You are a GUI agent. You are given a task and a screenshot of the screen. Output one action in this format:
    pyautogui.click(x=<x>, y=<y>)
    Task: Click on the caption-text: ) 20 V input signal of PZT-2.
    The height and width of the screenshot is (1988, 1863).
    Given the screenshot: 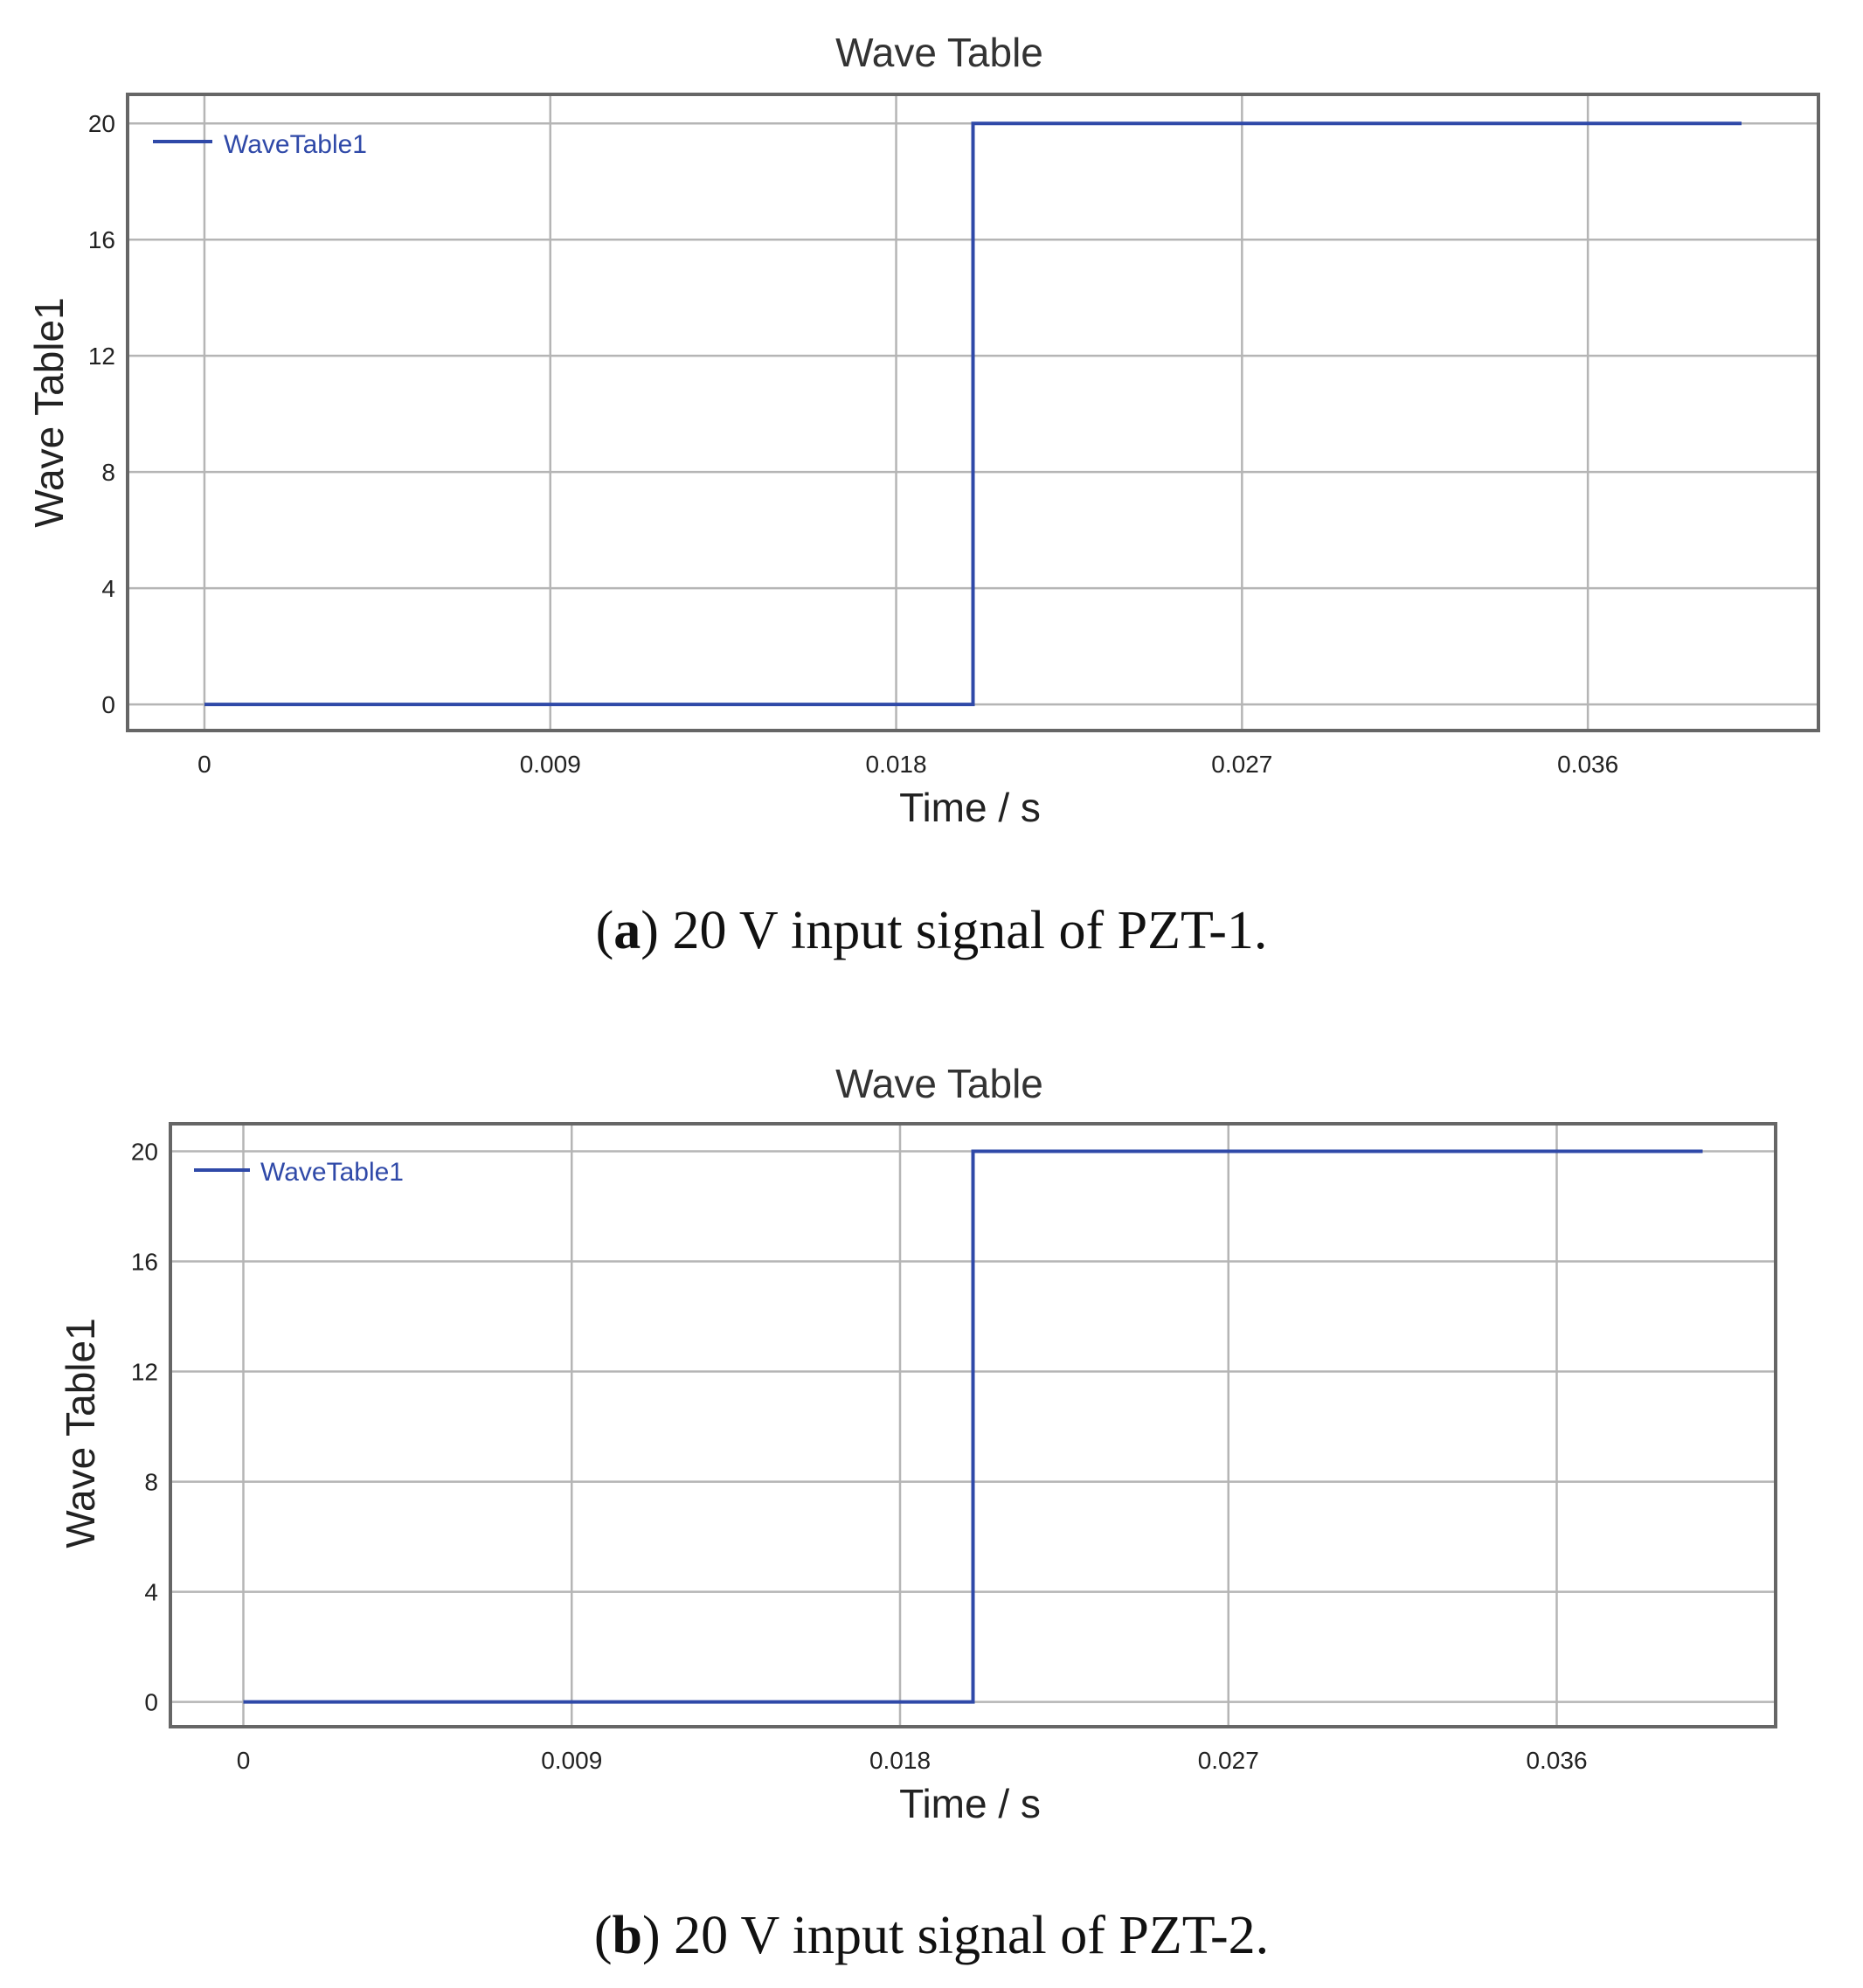 What is the action you would take?
    pyautogui.click(x=956, y=1935)
    